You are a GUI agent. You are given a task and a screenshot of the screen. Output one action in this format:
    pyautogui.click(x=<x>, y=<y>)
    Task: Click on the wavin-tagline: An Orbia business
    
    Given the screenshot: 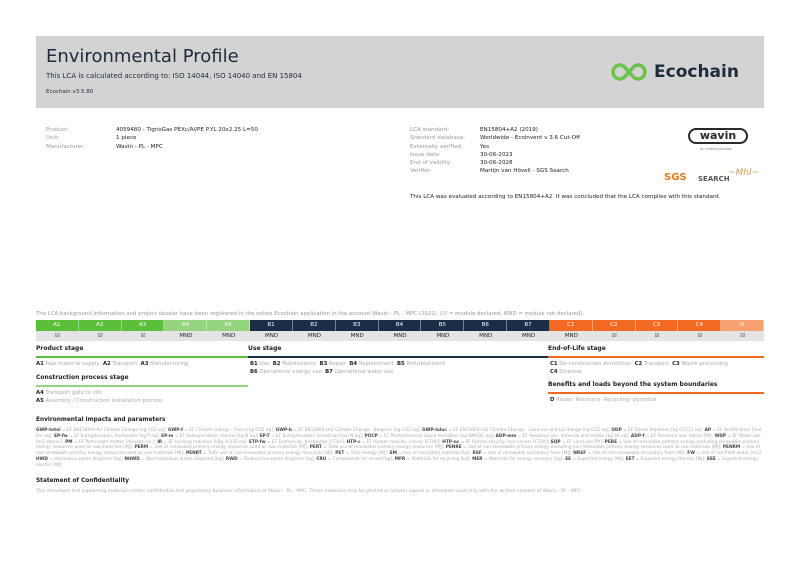 What is the action you would take?
    pyautogui.click(x=716, y=149)
    